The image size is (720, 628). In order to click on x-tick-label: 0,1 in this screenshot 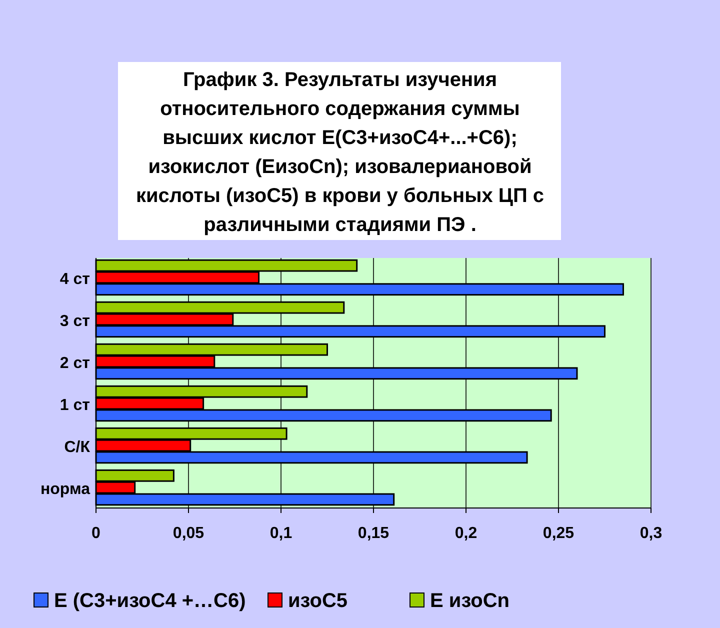, I will do `click(281, 533)`.